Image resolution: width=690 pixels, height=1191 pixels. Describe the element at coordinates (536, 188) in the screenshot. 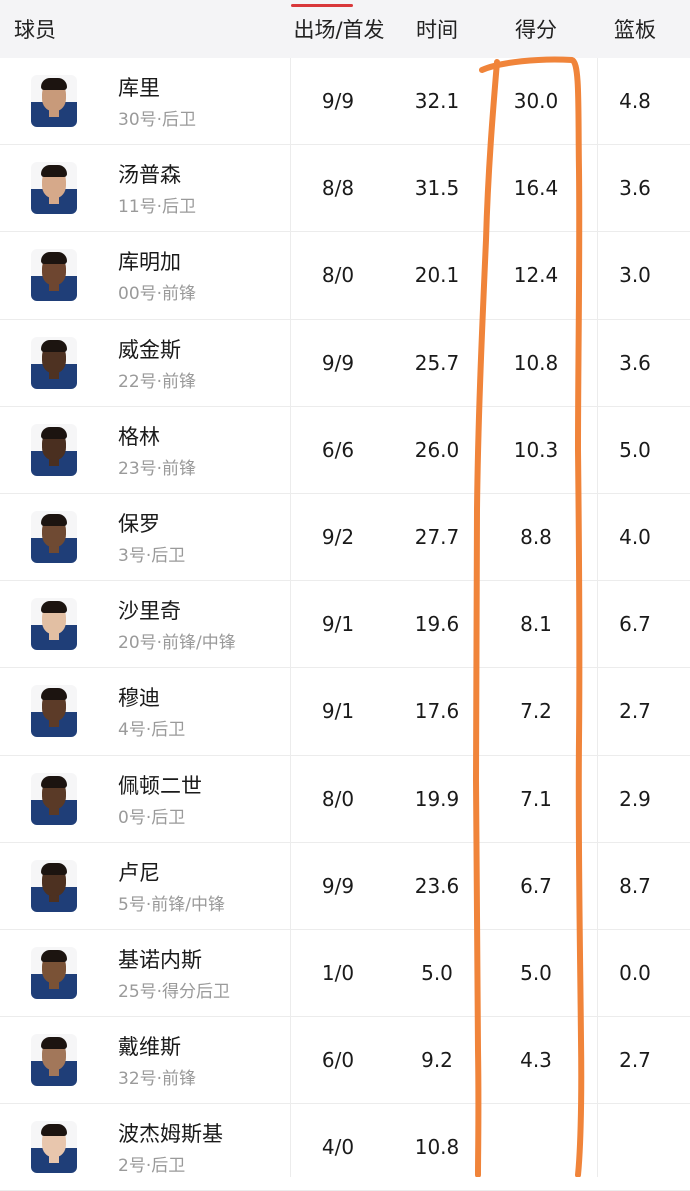

I see `points-value: 16.4` at that location.